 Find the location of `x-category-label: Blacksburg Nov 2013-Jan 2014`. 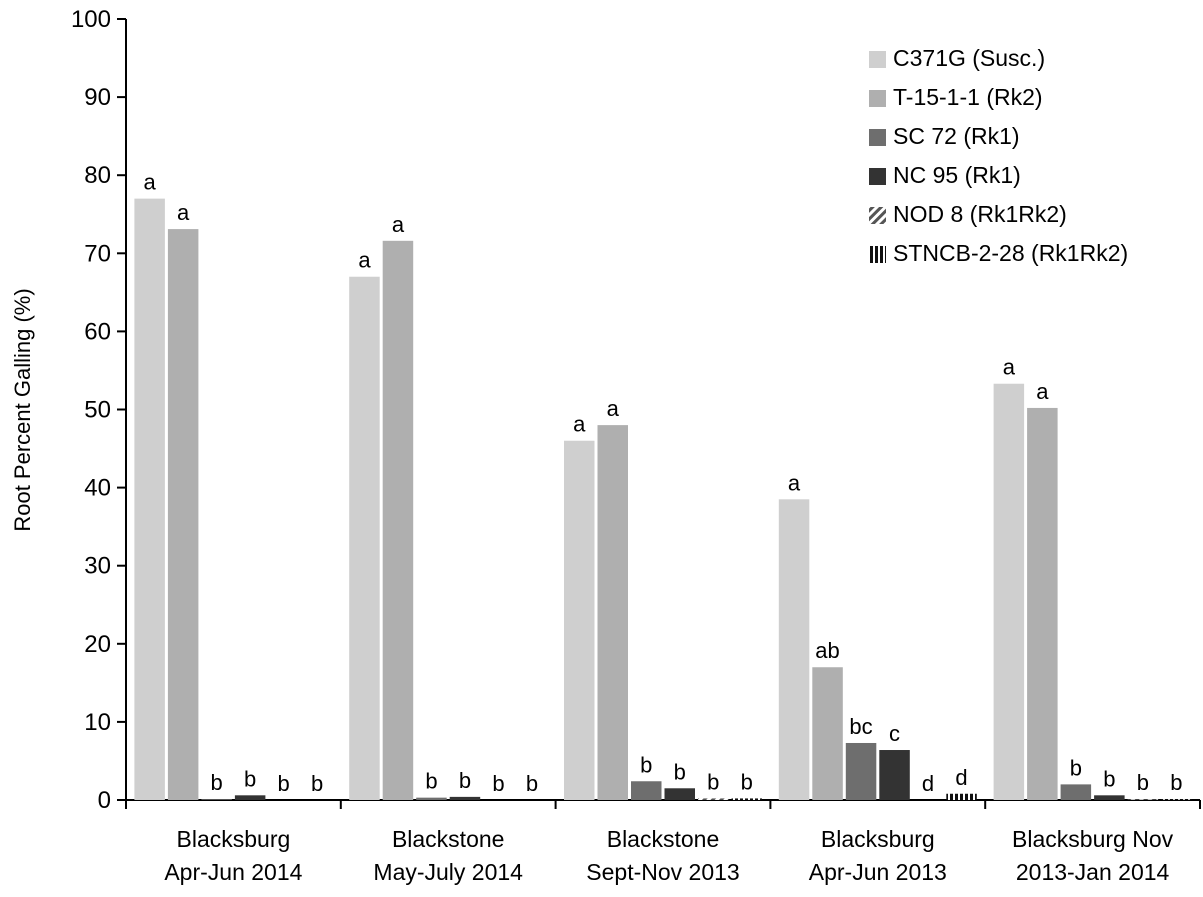

x-category-label: Blacksburg Nov 2013-Jan 2014 is located at coordinates (1093, 855).